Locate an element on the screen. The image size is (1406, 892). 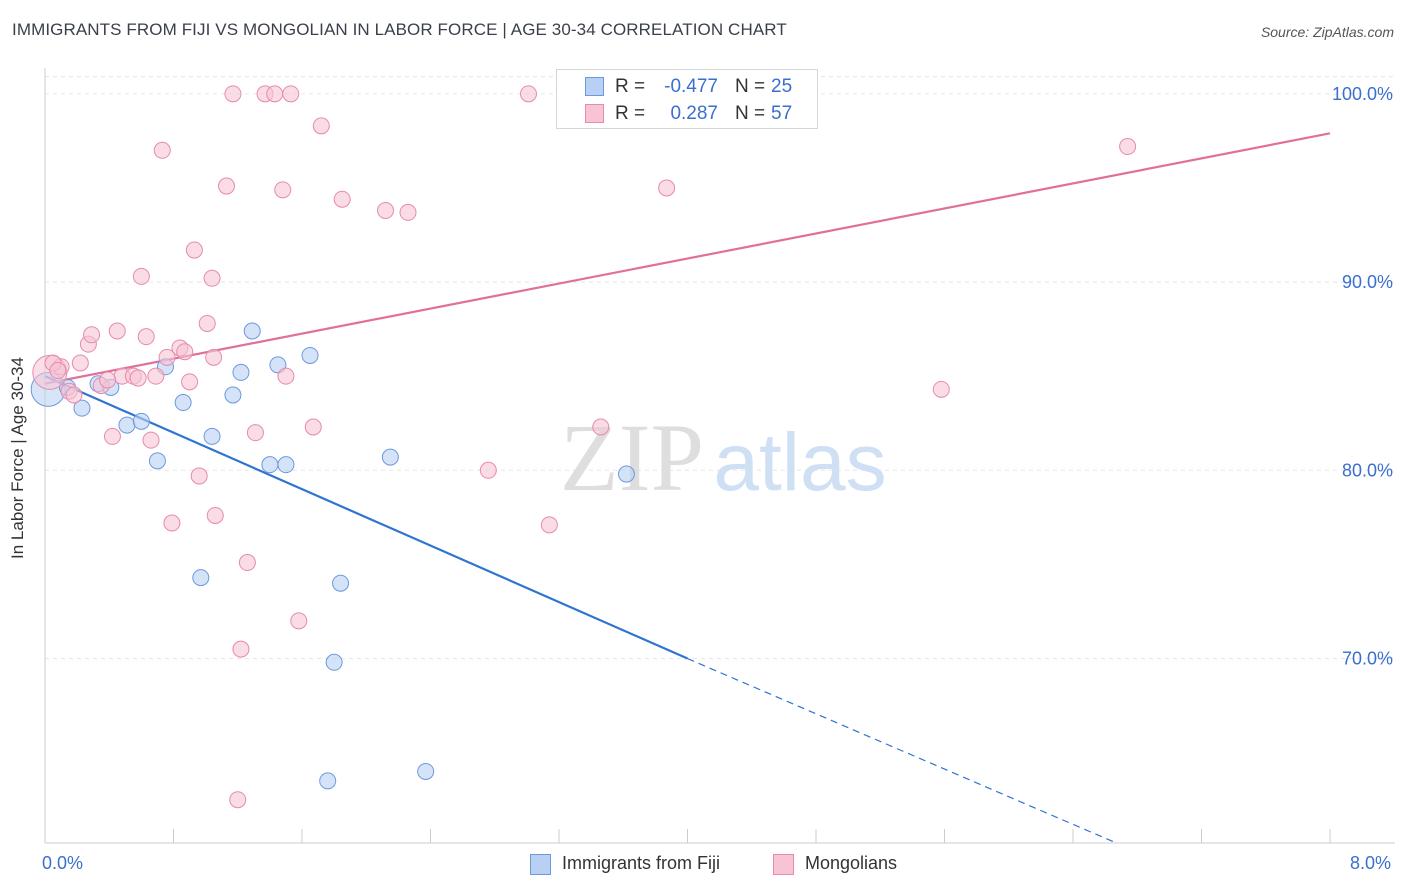
x-tick-label-max: 8.0% is located at coordinates (1371, 863).